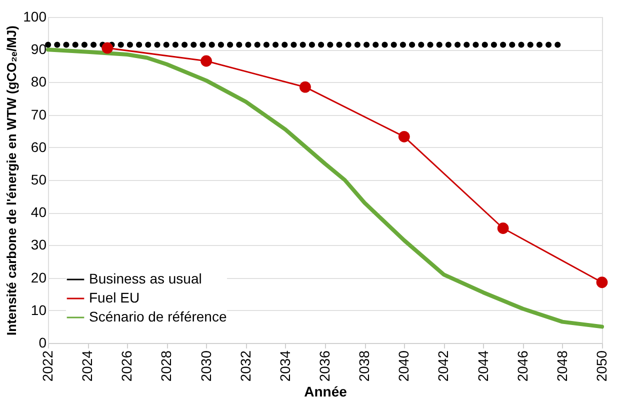 Image resolution: width=617 pixels, height=405 pixels. Describe the element at coordinates (158, 316) in the screenshot. I see `legend-label: Scénario de référence` at that location.